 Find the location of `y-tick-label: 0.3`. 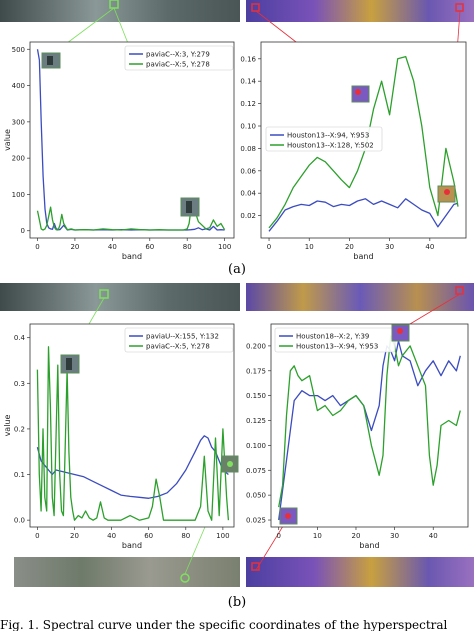

y-tick-label: 0.3 is located at coordinates (19, 384).